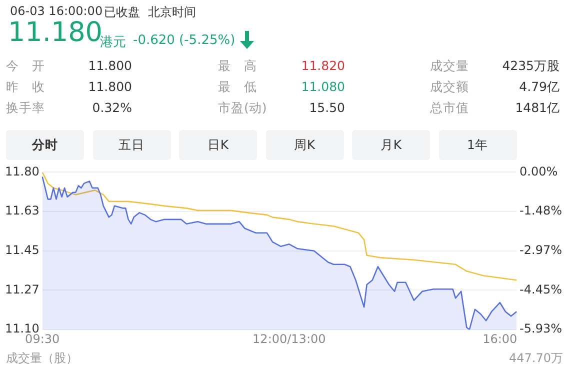 The height and width of the screenshot is (368, 569). I want to click on text: 成交量（股）, so click(42, 358).